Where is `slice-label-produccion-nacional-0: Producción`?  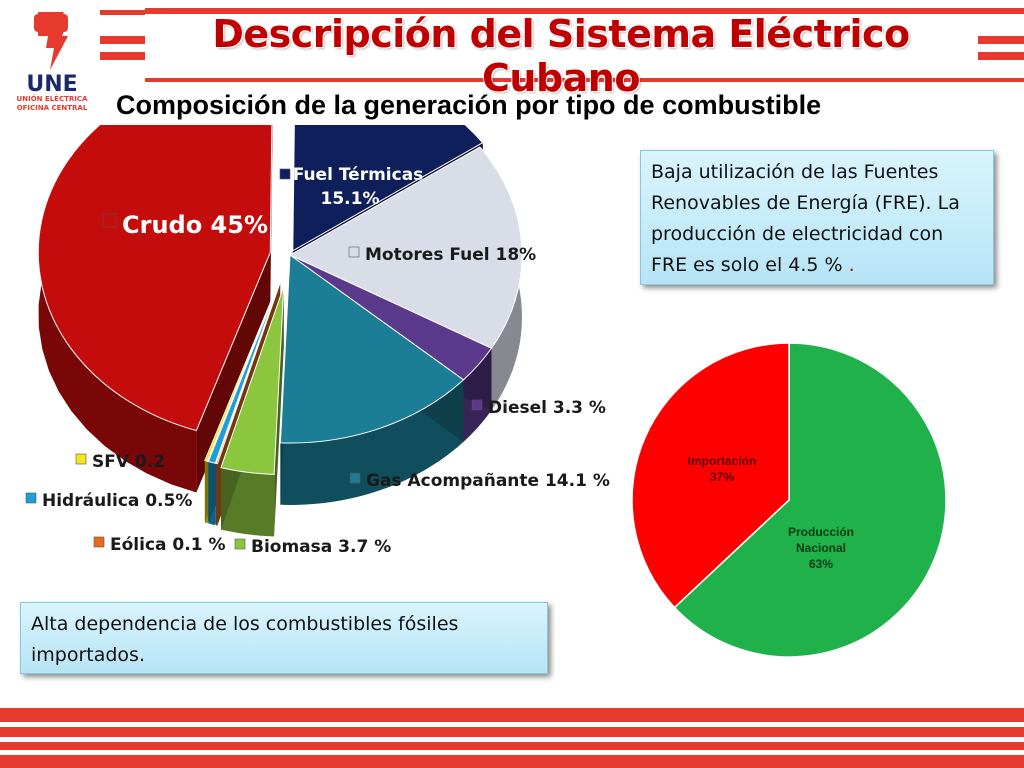 slice-label-produccion-nacional-0: Producción is located at coordinates (821, 532).